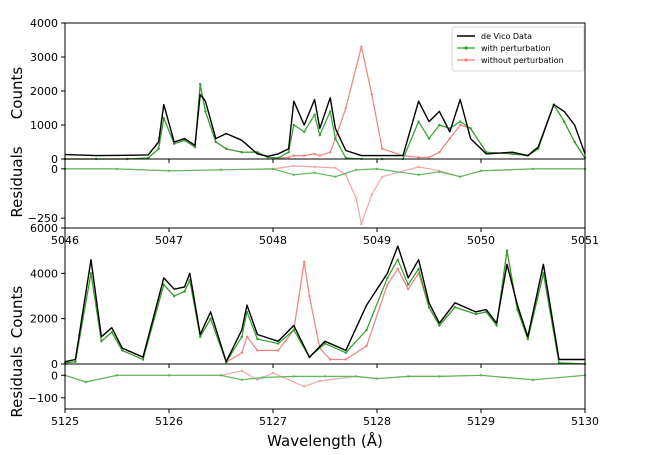  What do you see at coordinates (273, 421) in the screenshot?
I see `x-tick-label: 5127` at bounding box center [273, 421].